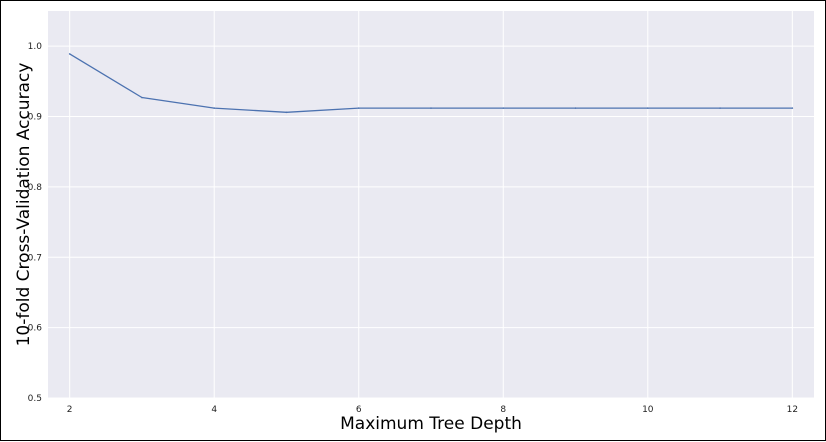  I want to click on x-tick-label: 4, so click(214, 410).